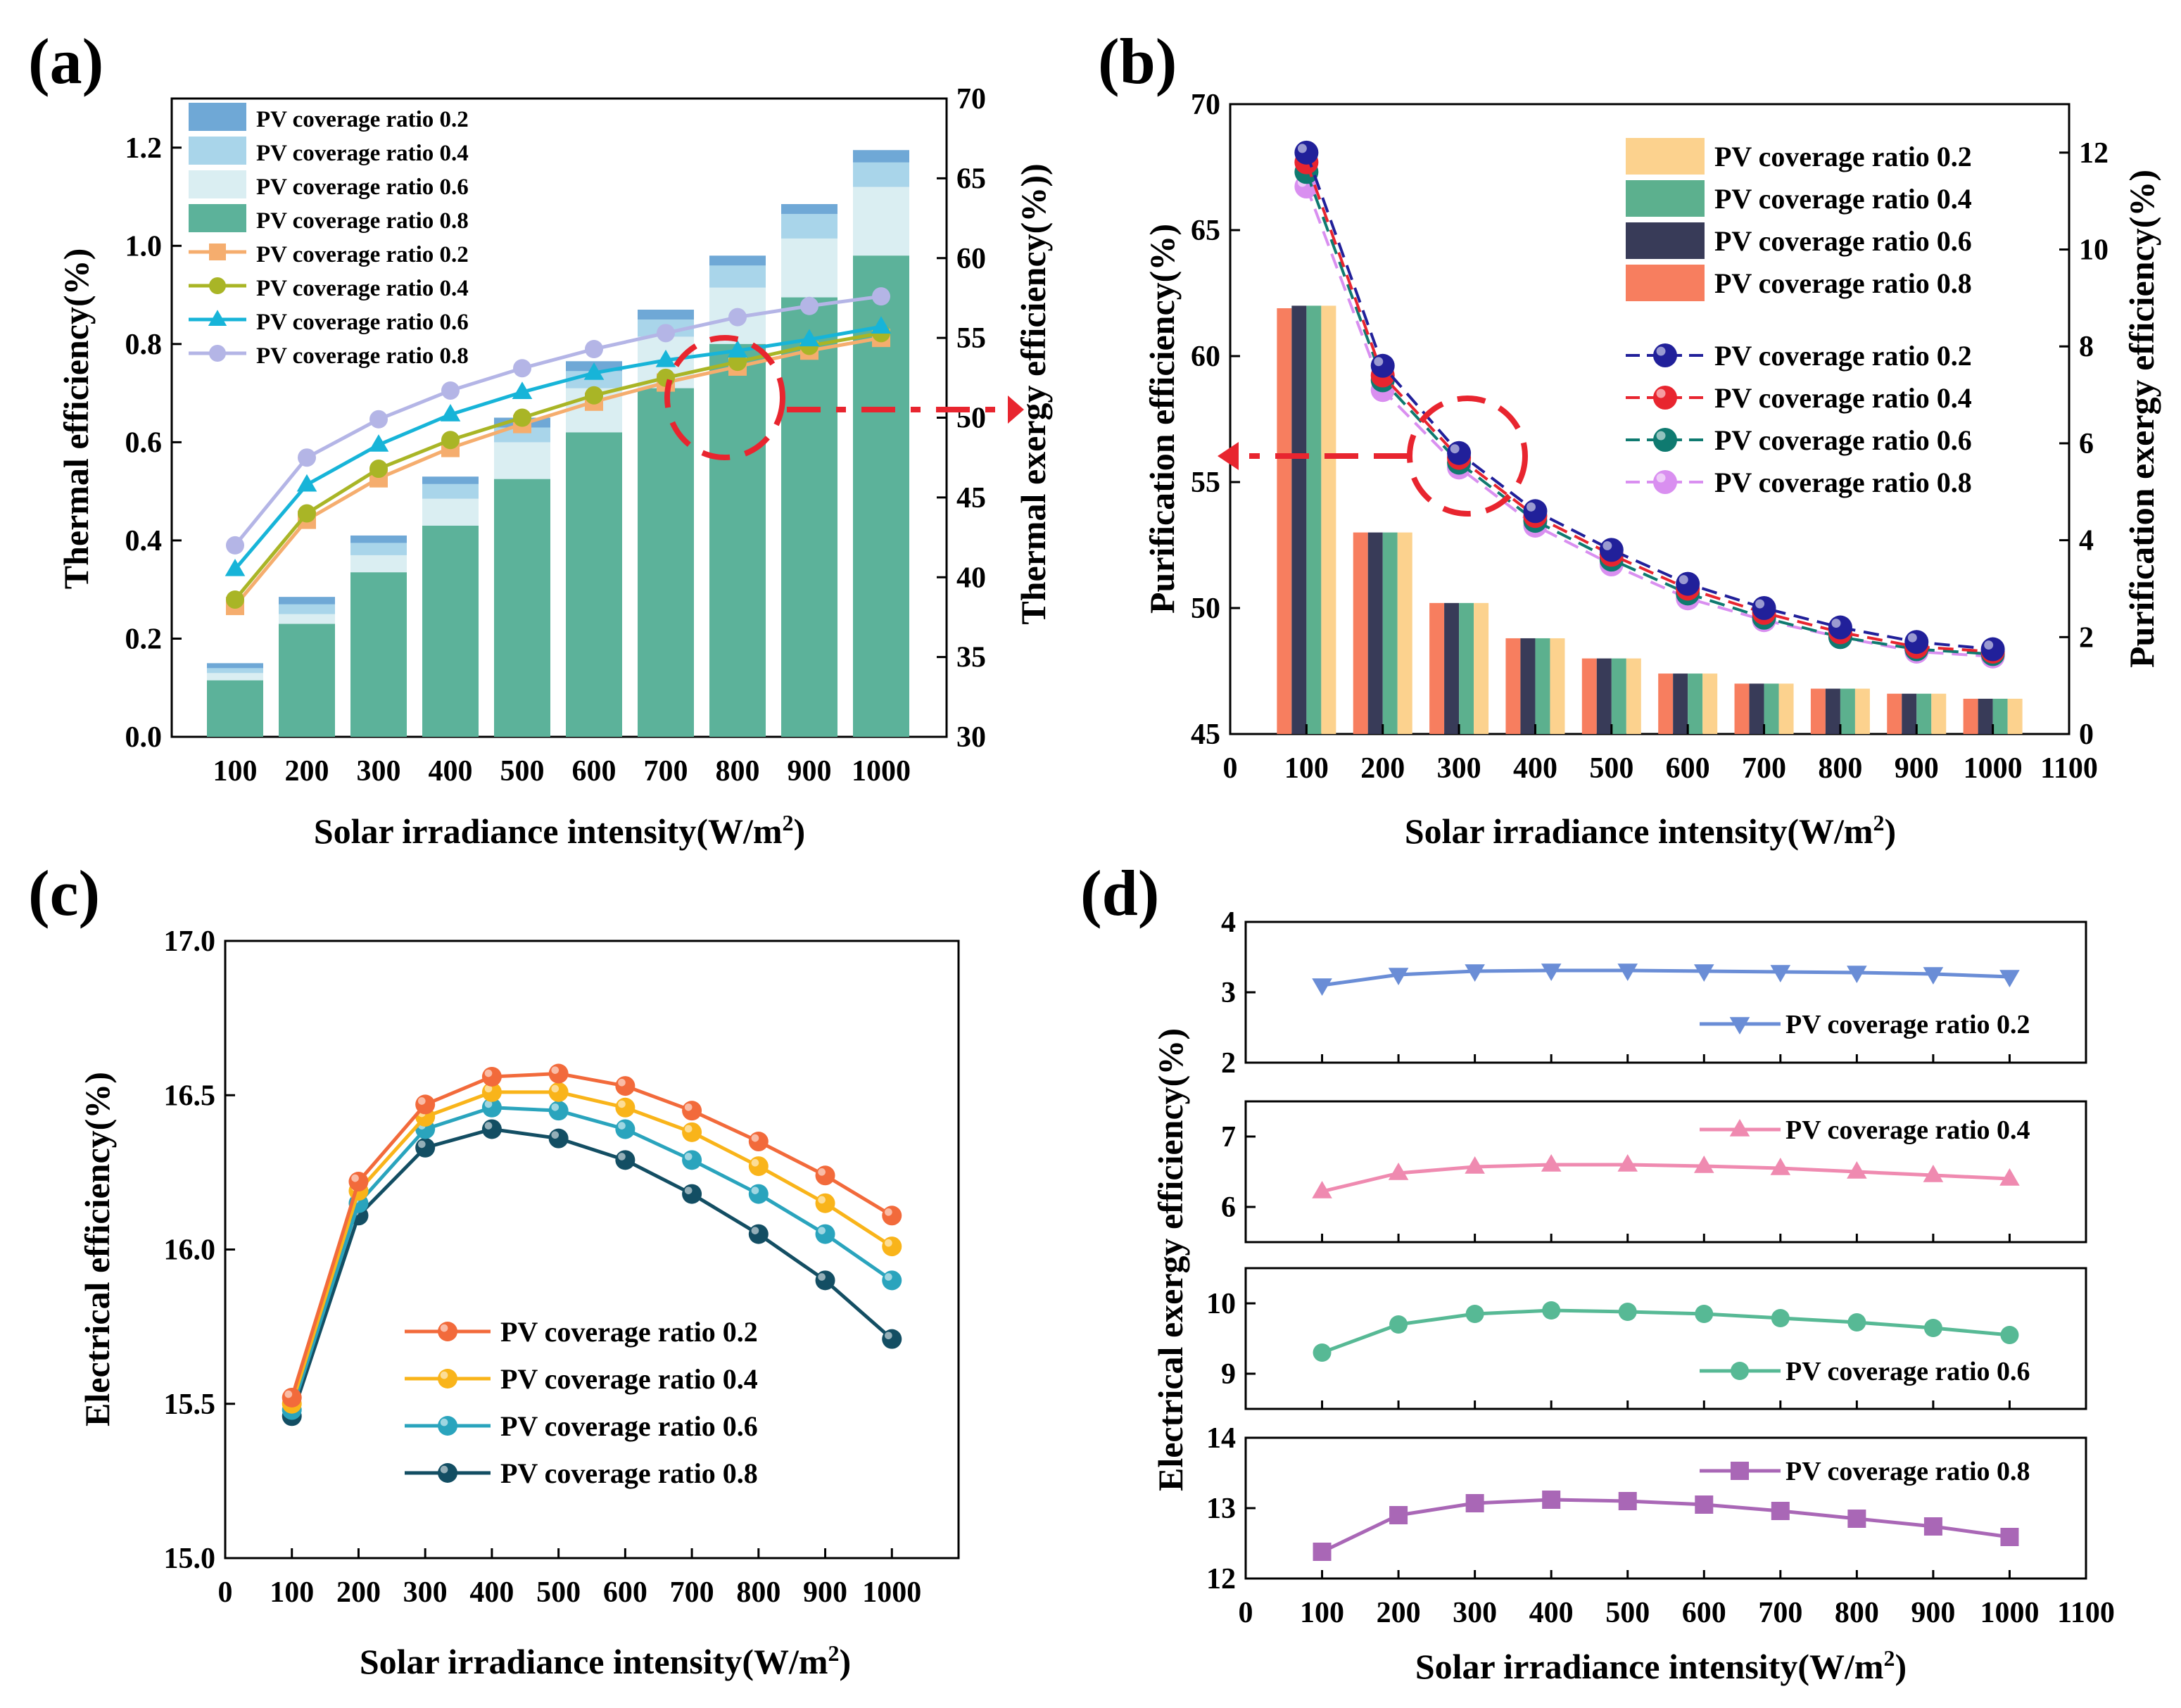 Image resolution: width=2181 pixels, height=1708 pixels. I want to click on legend-label-bar-0: PV coverage ratio 0.2, so click(1843, 156).